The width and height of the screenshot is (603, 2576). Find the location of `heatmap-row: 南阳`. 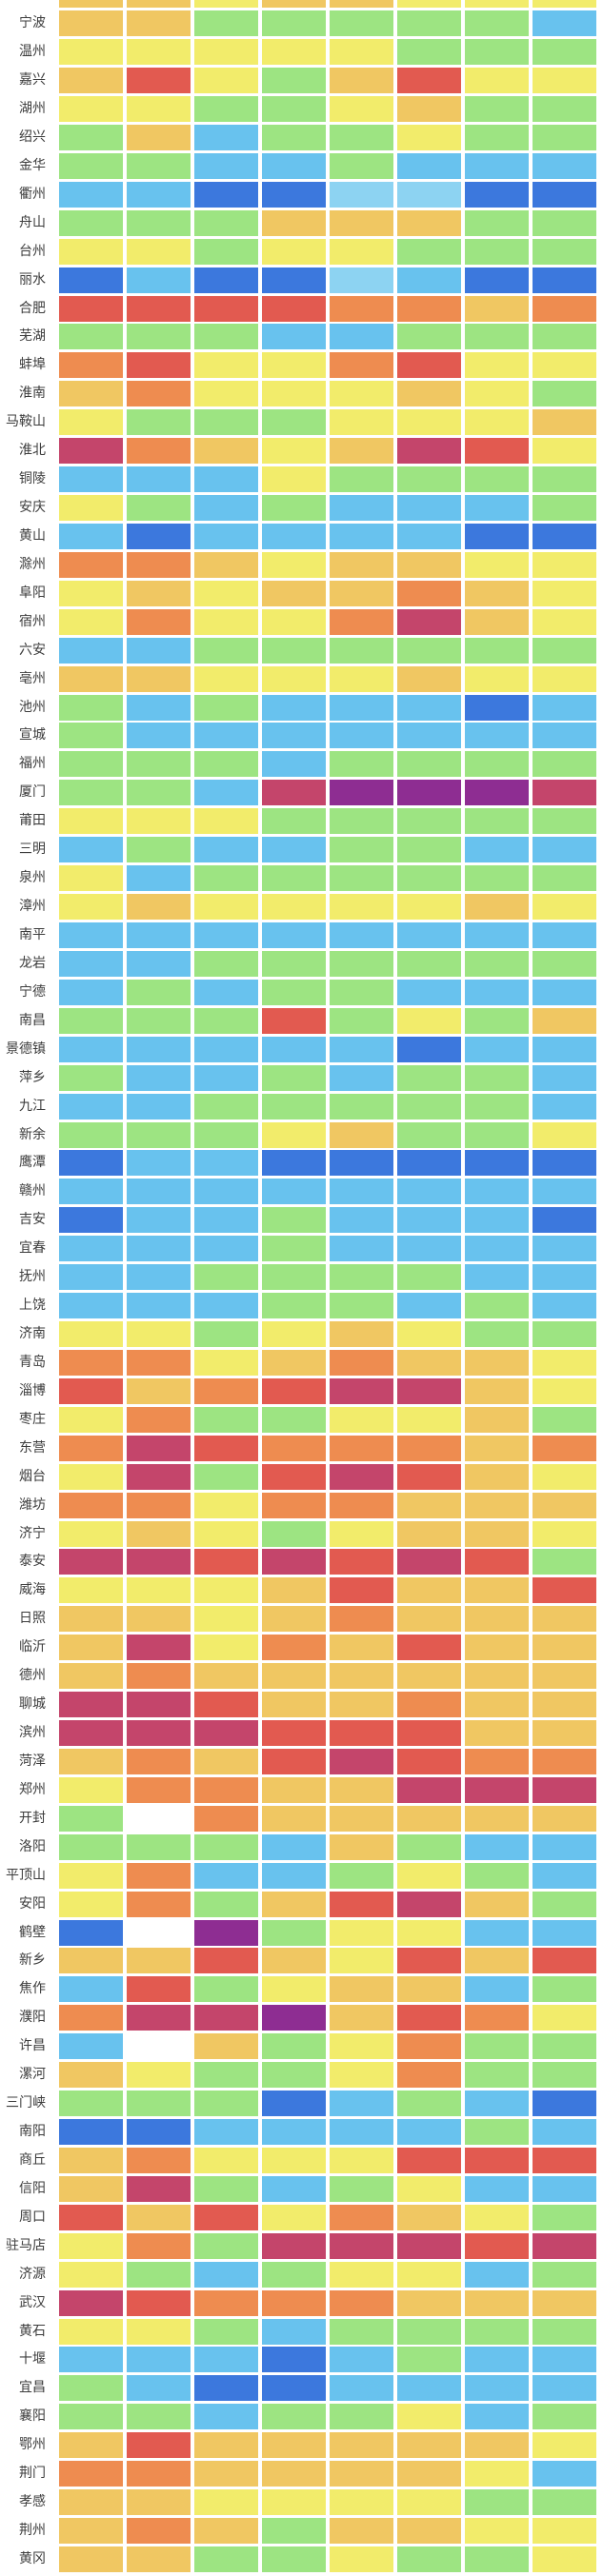

heatmap-row: 南阳 is located at coordinates (301, 2132).